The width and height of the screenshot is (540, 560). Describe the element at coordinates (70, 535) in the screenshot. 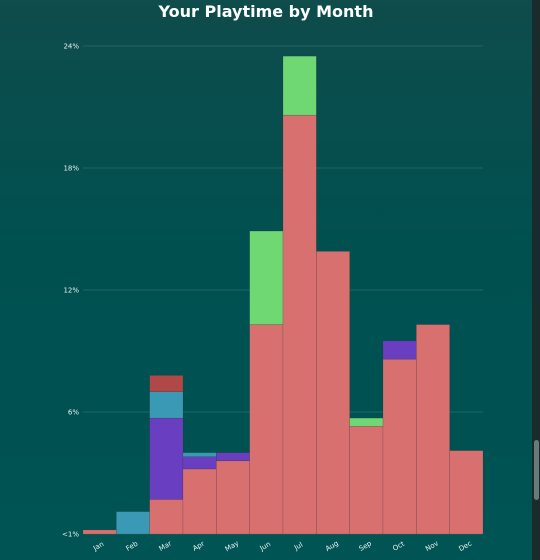

I see `y-tick-label: <1%` at that location.